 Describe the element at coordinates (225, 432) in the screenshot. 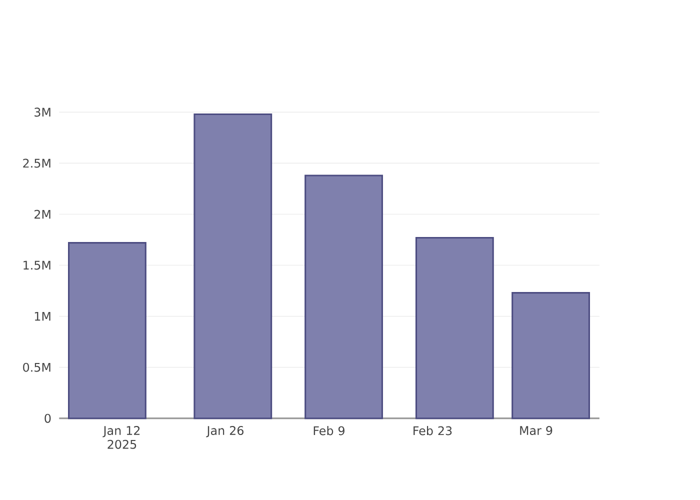

I see `x-tick-label: Jan 26` at that location.